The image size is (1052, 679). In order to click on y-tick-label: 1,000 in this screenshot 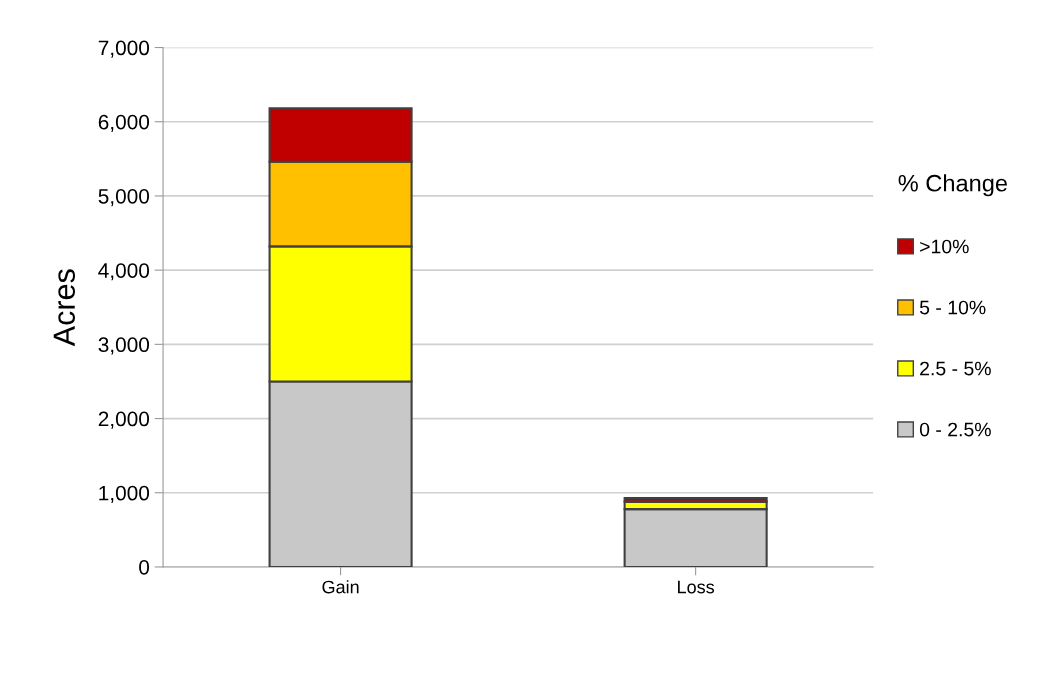, I will do `click(124, 494)`.